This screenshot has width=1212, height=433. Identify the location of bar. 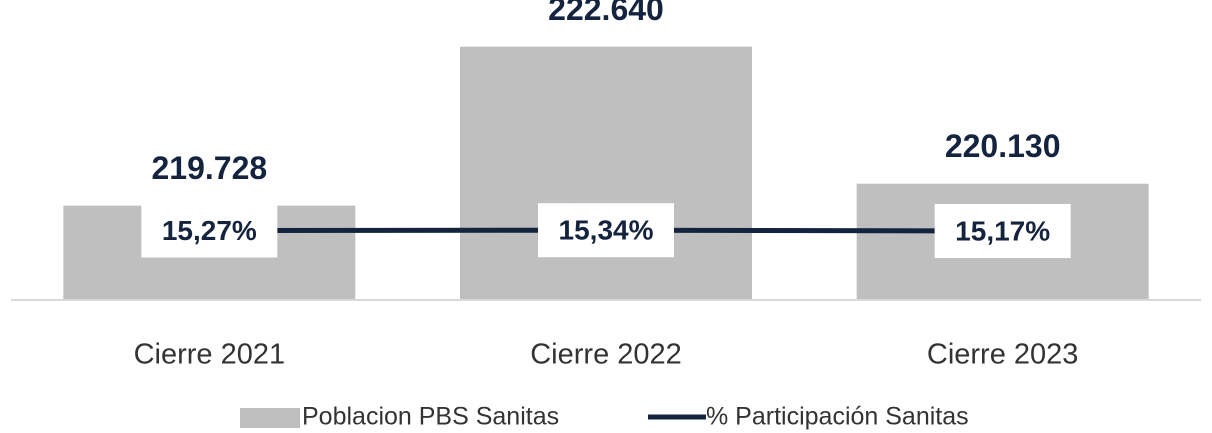
(606, 173).